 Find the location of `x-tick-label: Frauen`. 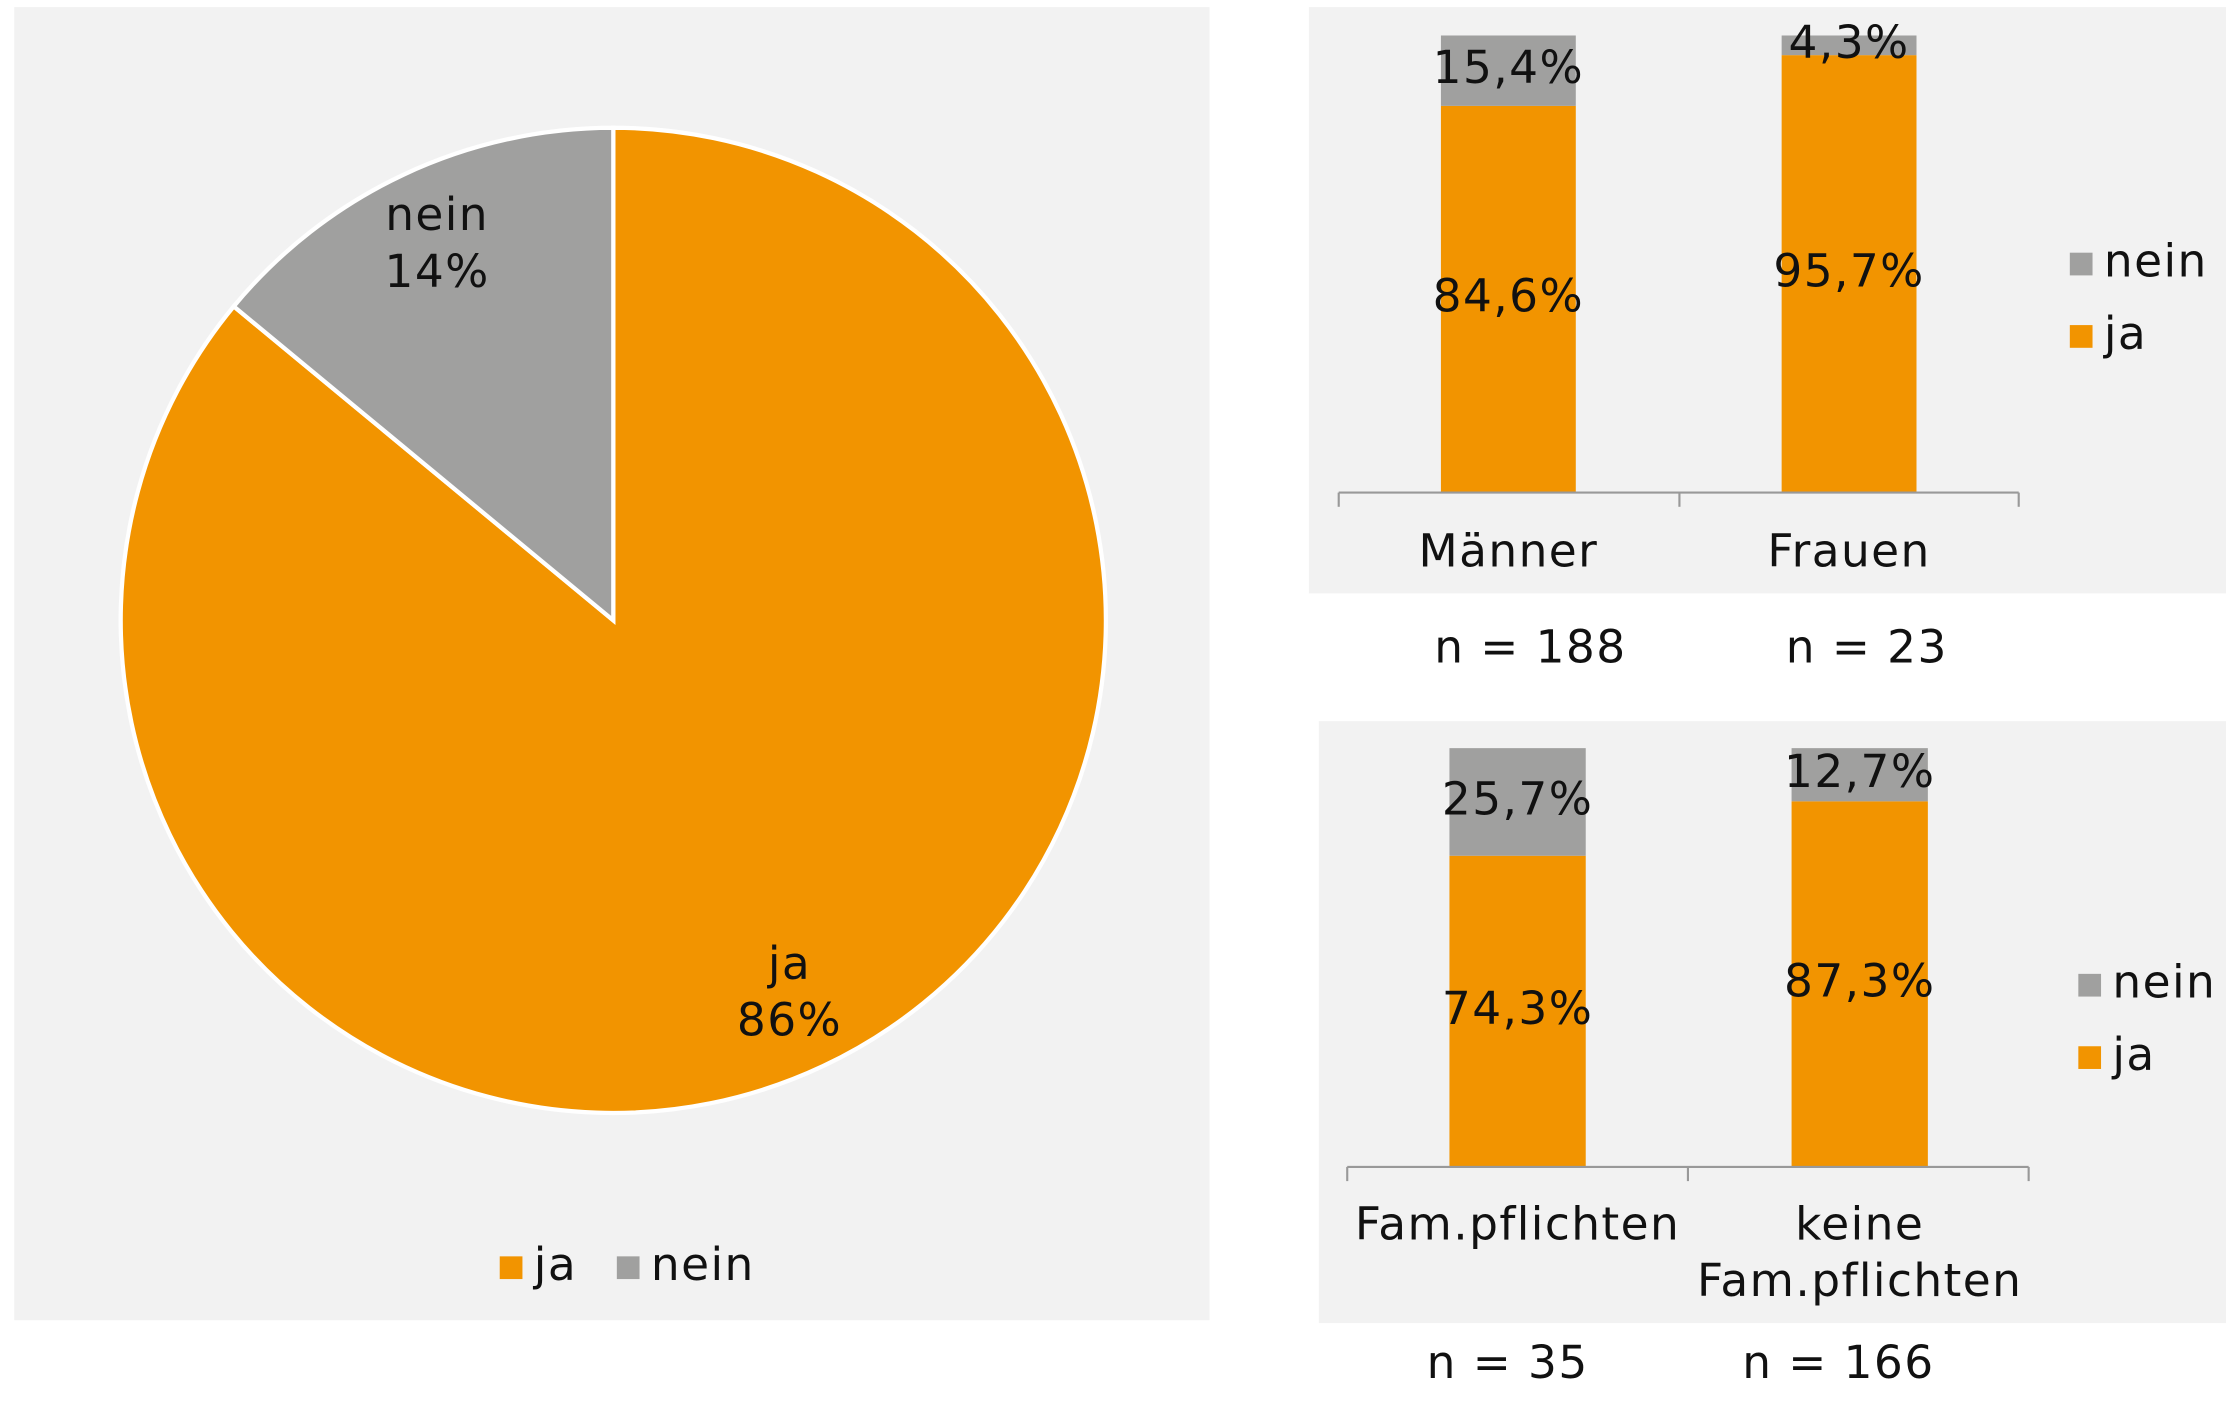

x-tick-label: Frauen is located at coordinates (1849, 550).